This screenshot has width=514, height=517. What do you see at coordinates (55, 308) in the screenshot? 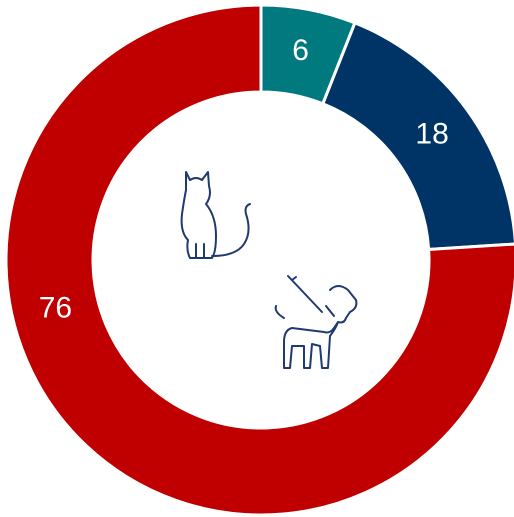
I see `data-label: 76` at bounding box center [55, 308].